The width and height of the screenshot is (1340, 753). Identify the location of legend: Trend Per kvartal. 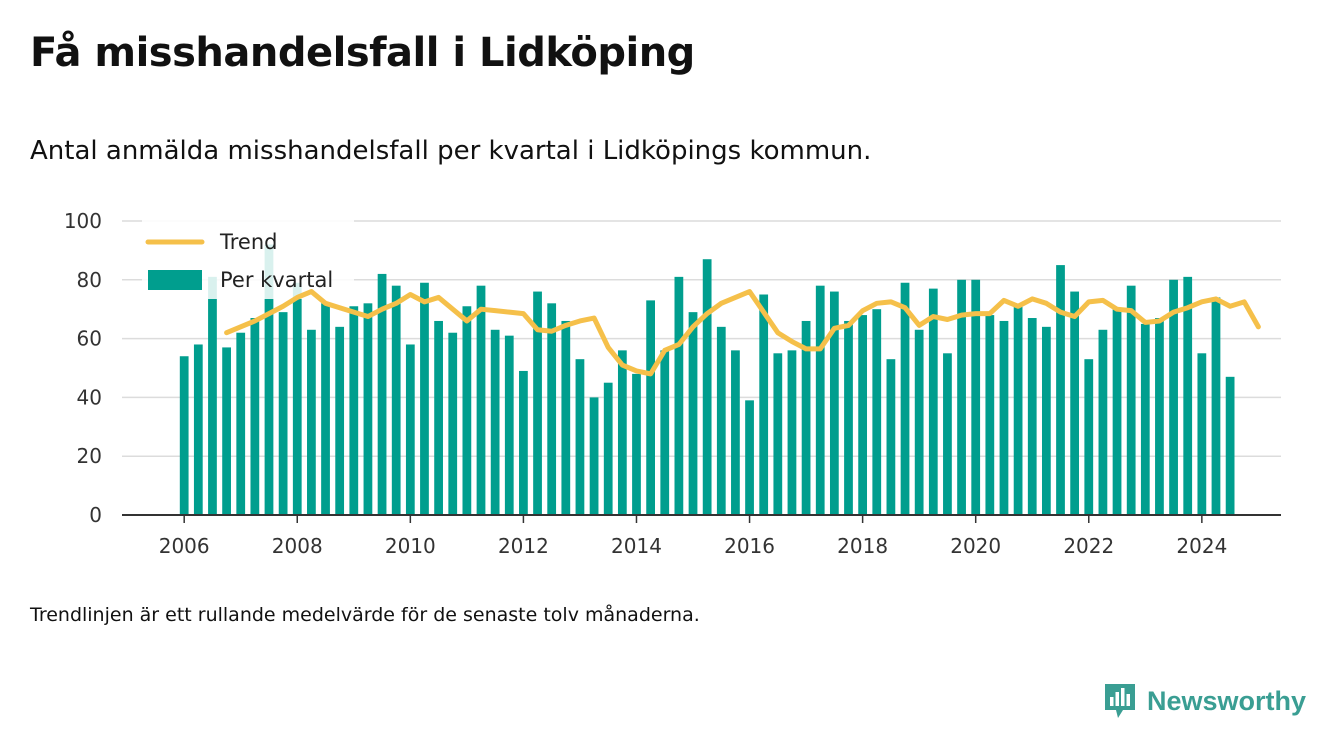
(248, 259).